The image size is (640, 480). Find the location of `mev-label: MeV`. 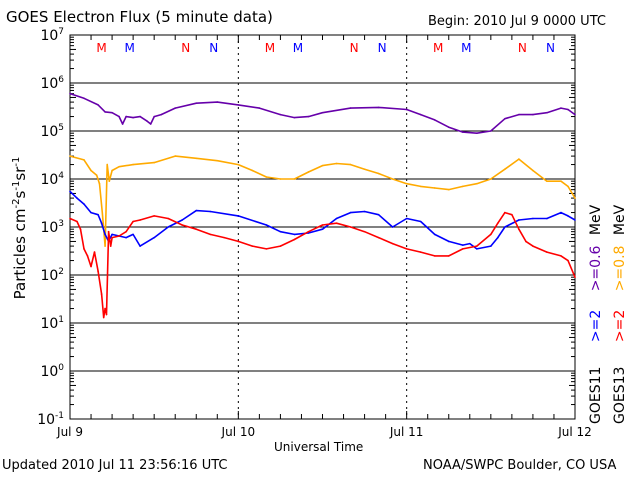

mev-label: MeV is located at coordinates (596, 220).